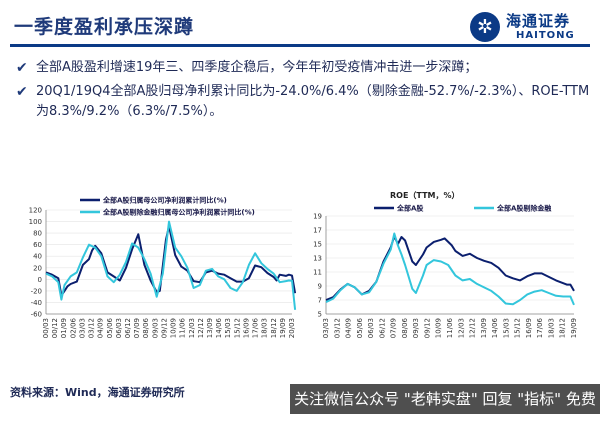 Image resolution: width=600 pixels, height=444 pixels. I want to click on x-tick-label: 02/06, so click(73, 327).